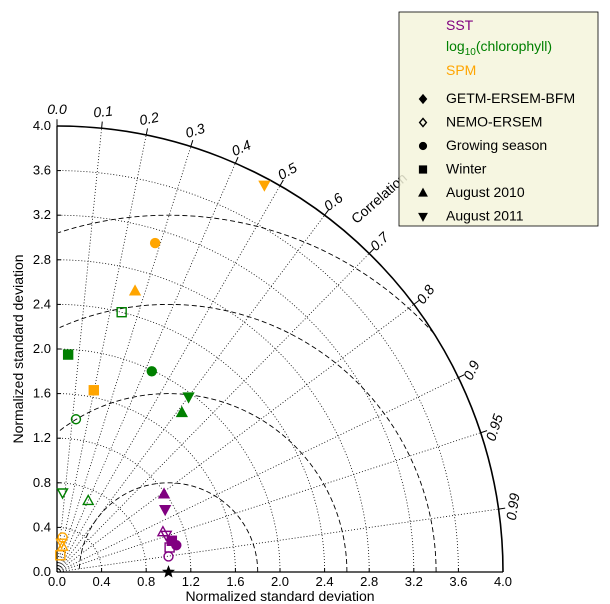 The height and width of the screenshot is (604, 610). I want to click on legend-marker-label: August 2010, so click(485, 192).